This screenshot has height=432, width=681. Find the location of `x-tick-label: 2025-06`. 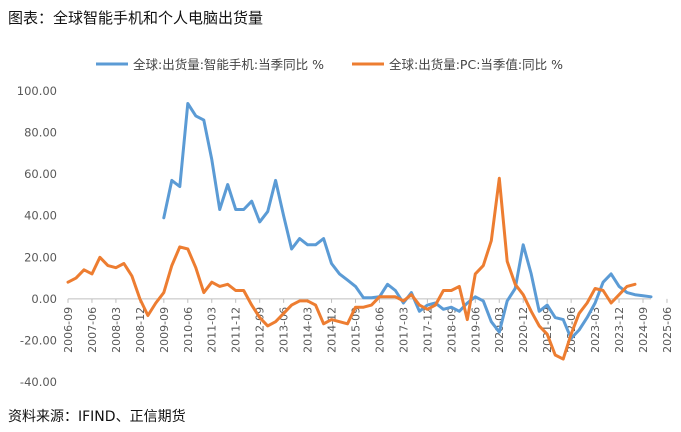

x-tick-label: 2025-06 is located at coordinates (667, 330).